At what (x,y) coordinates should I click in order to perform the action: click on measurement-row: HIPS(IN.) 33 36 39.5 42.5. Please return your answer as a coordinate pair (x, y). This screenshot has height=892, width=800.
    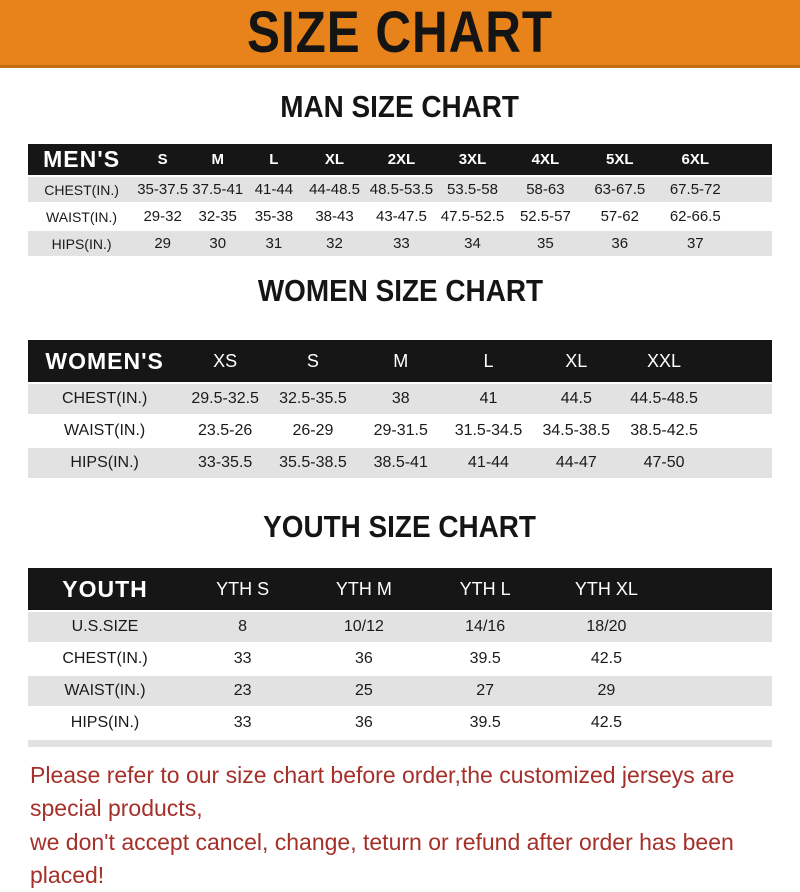
    Looking at the image, I should click on (400, 723).